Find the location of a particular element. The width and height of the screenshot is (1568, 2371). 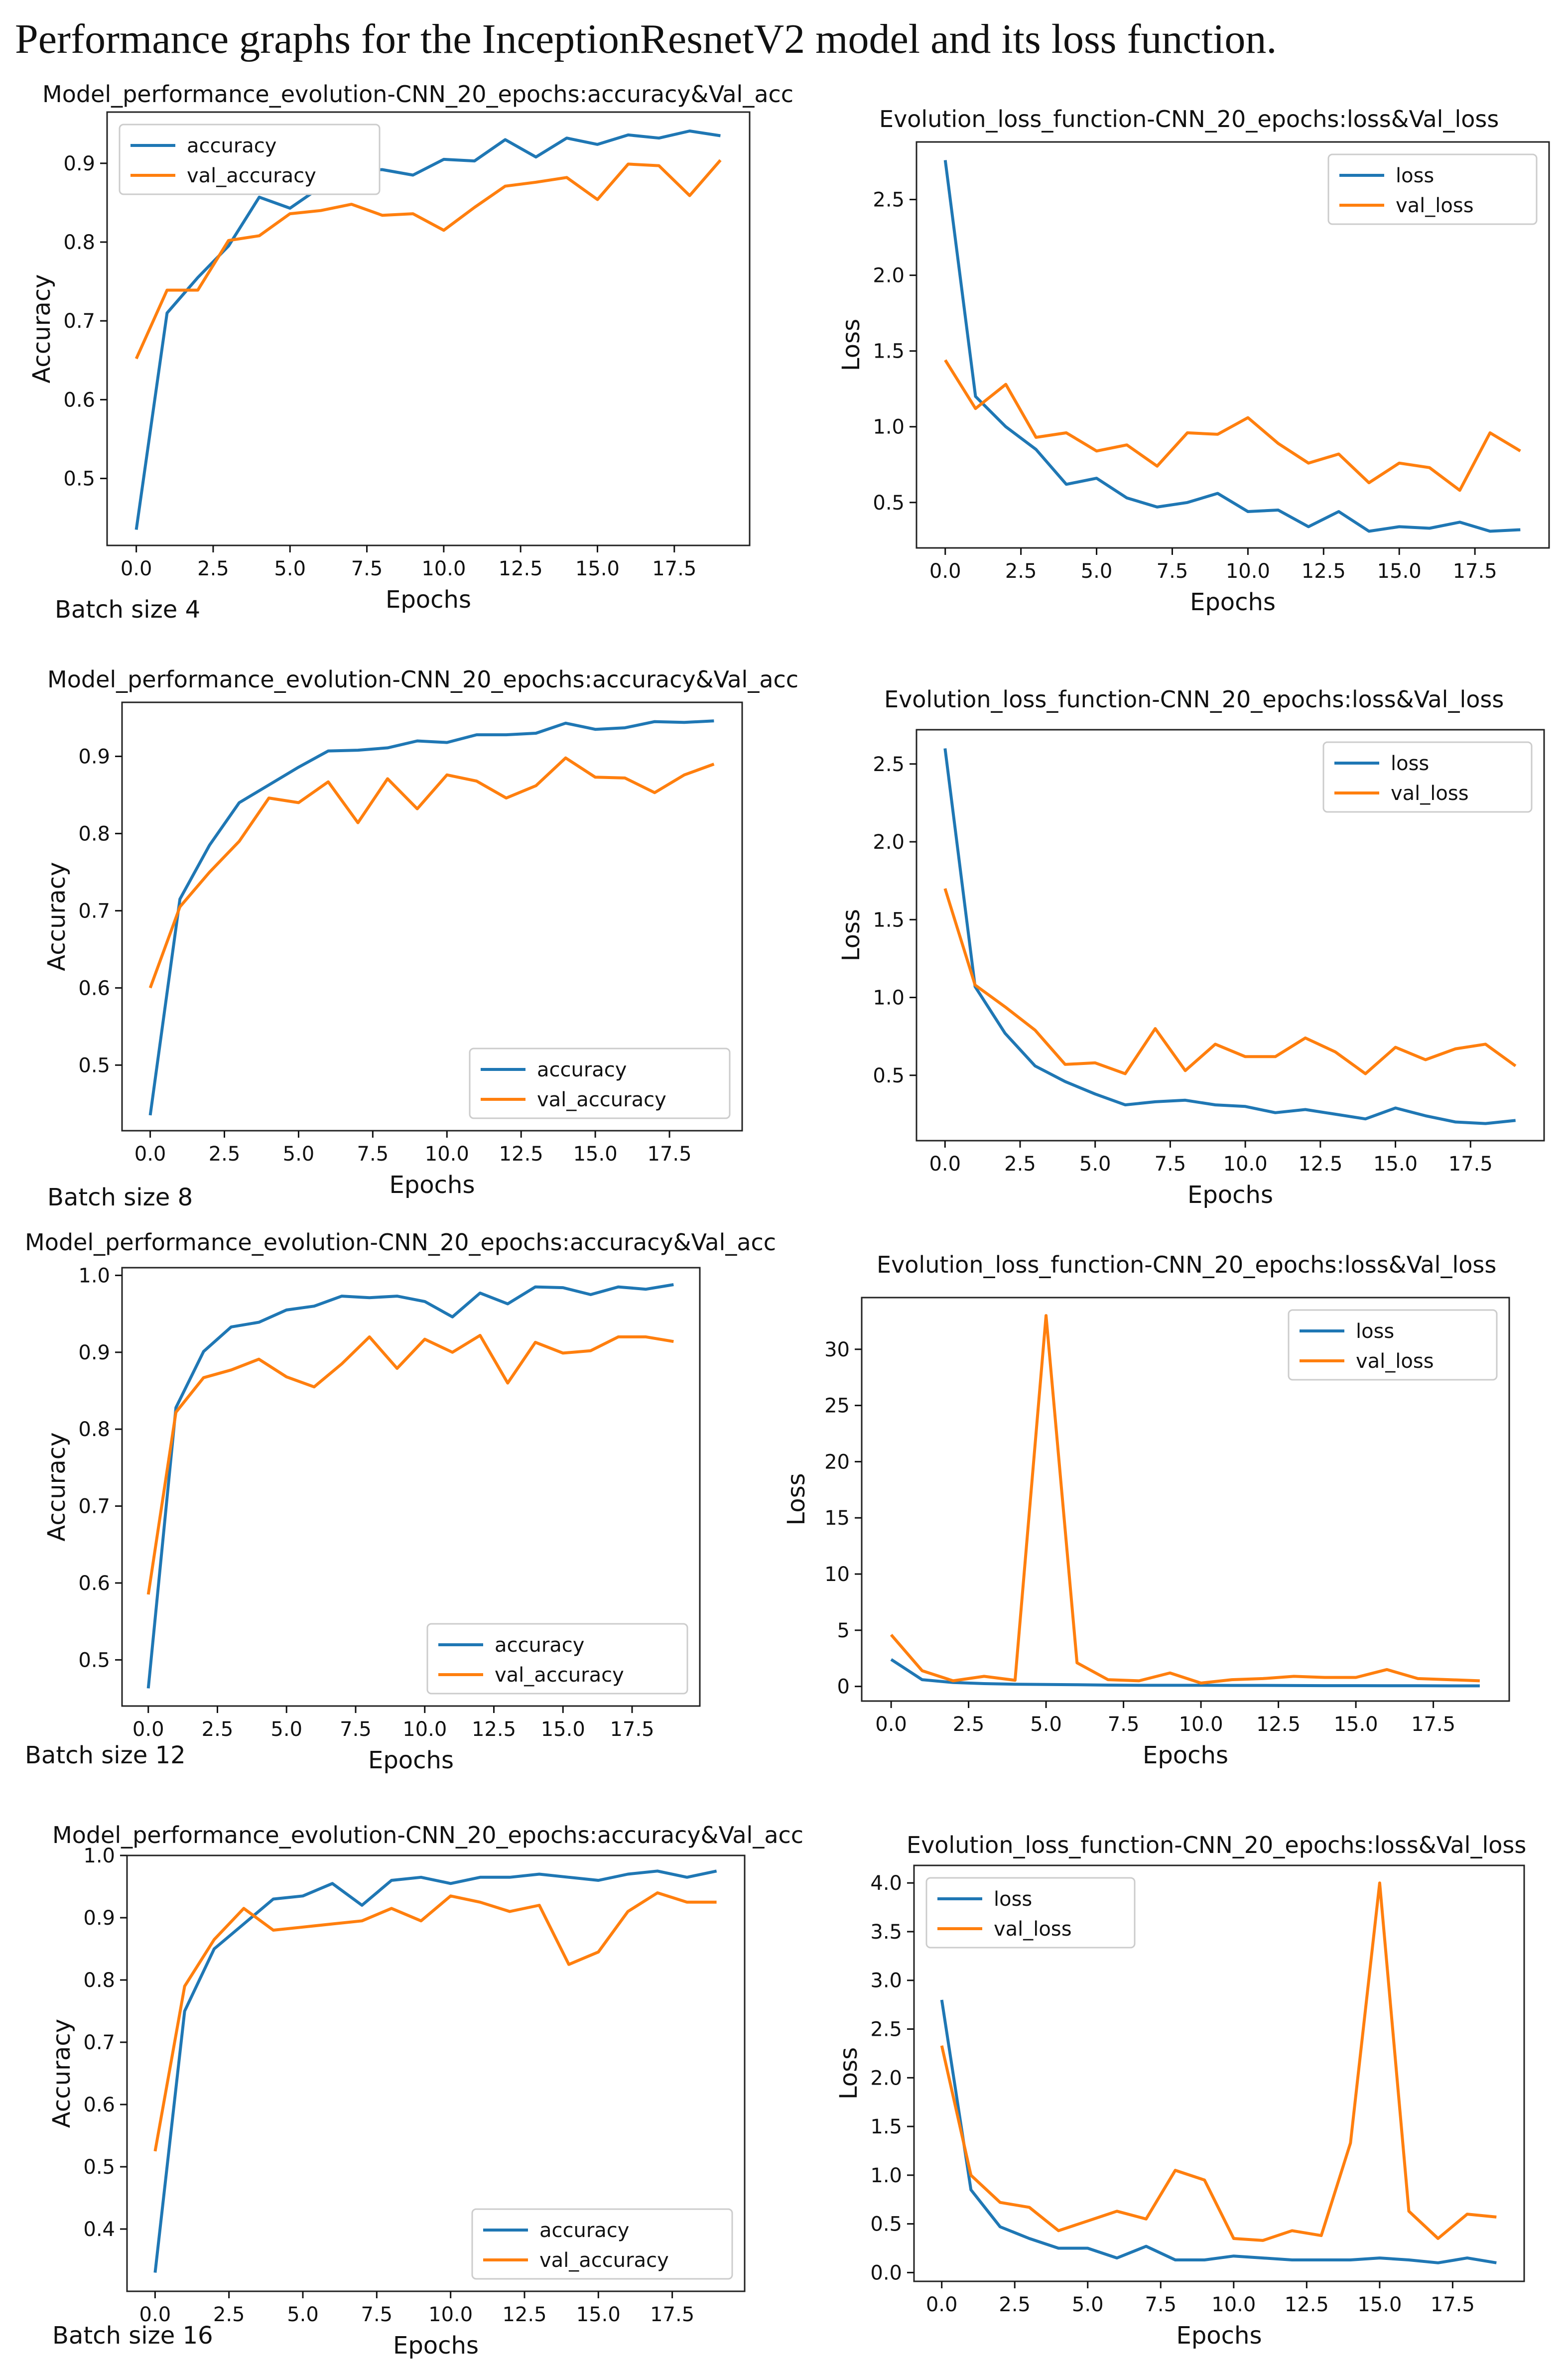

y-tick-label: 0 is located at coordinates (843, 1687).